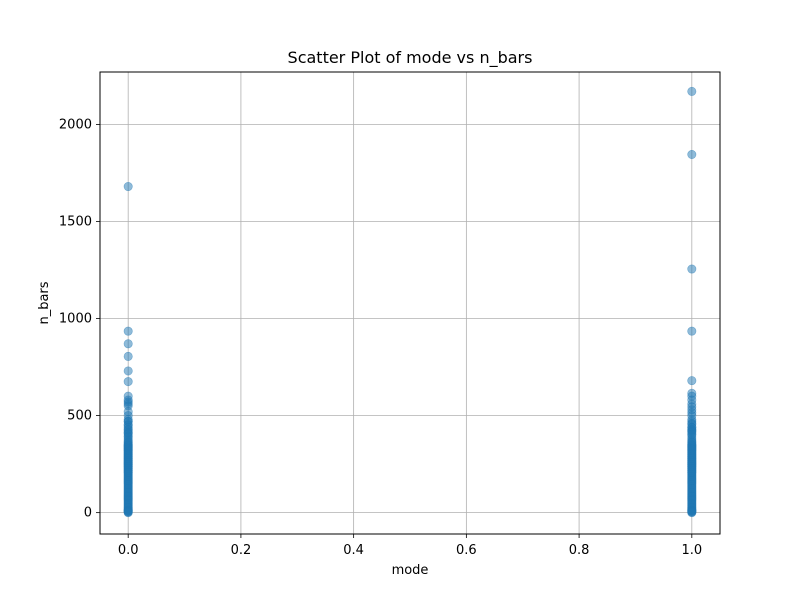  Describe the element at coordinates (466, 550) in the screenshot. I see `x-tick-label: 0.6` at that location.